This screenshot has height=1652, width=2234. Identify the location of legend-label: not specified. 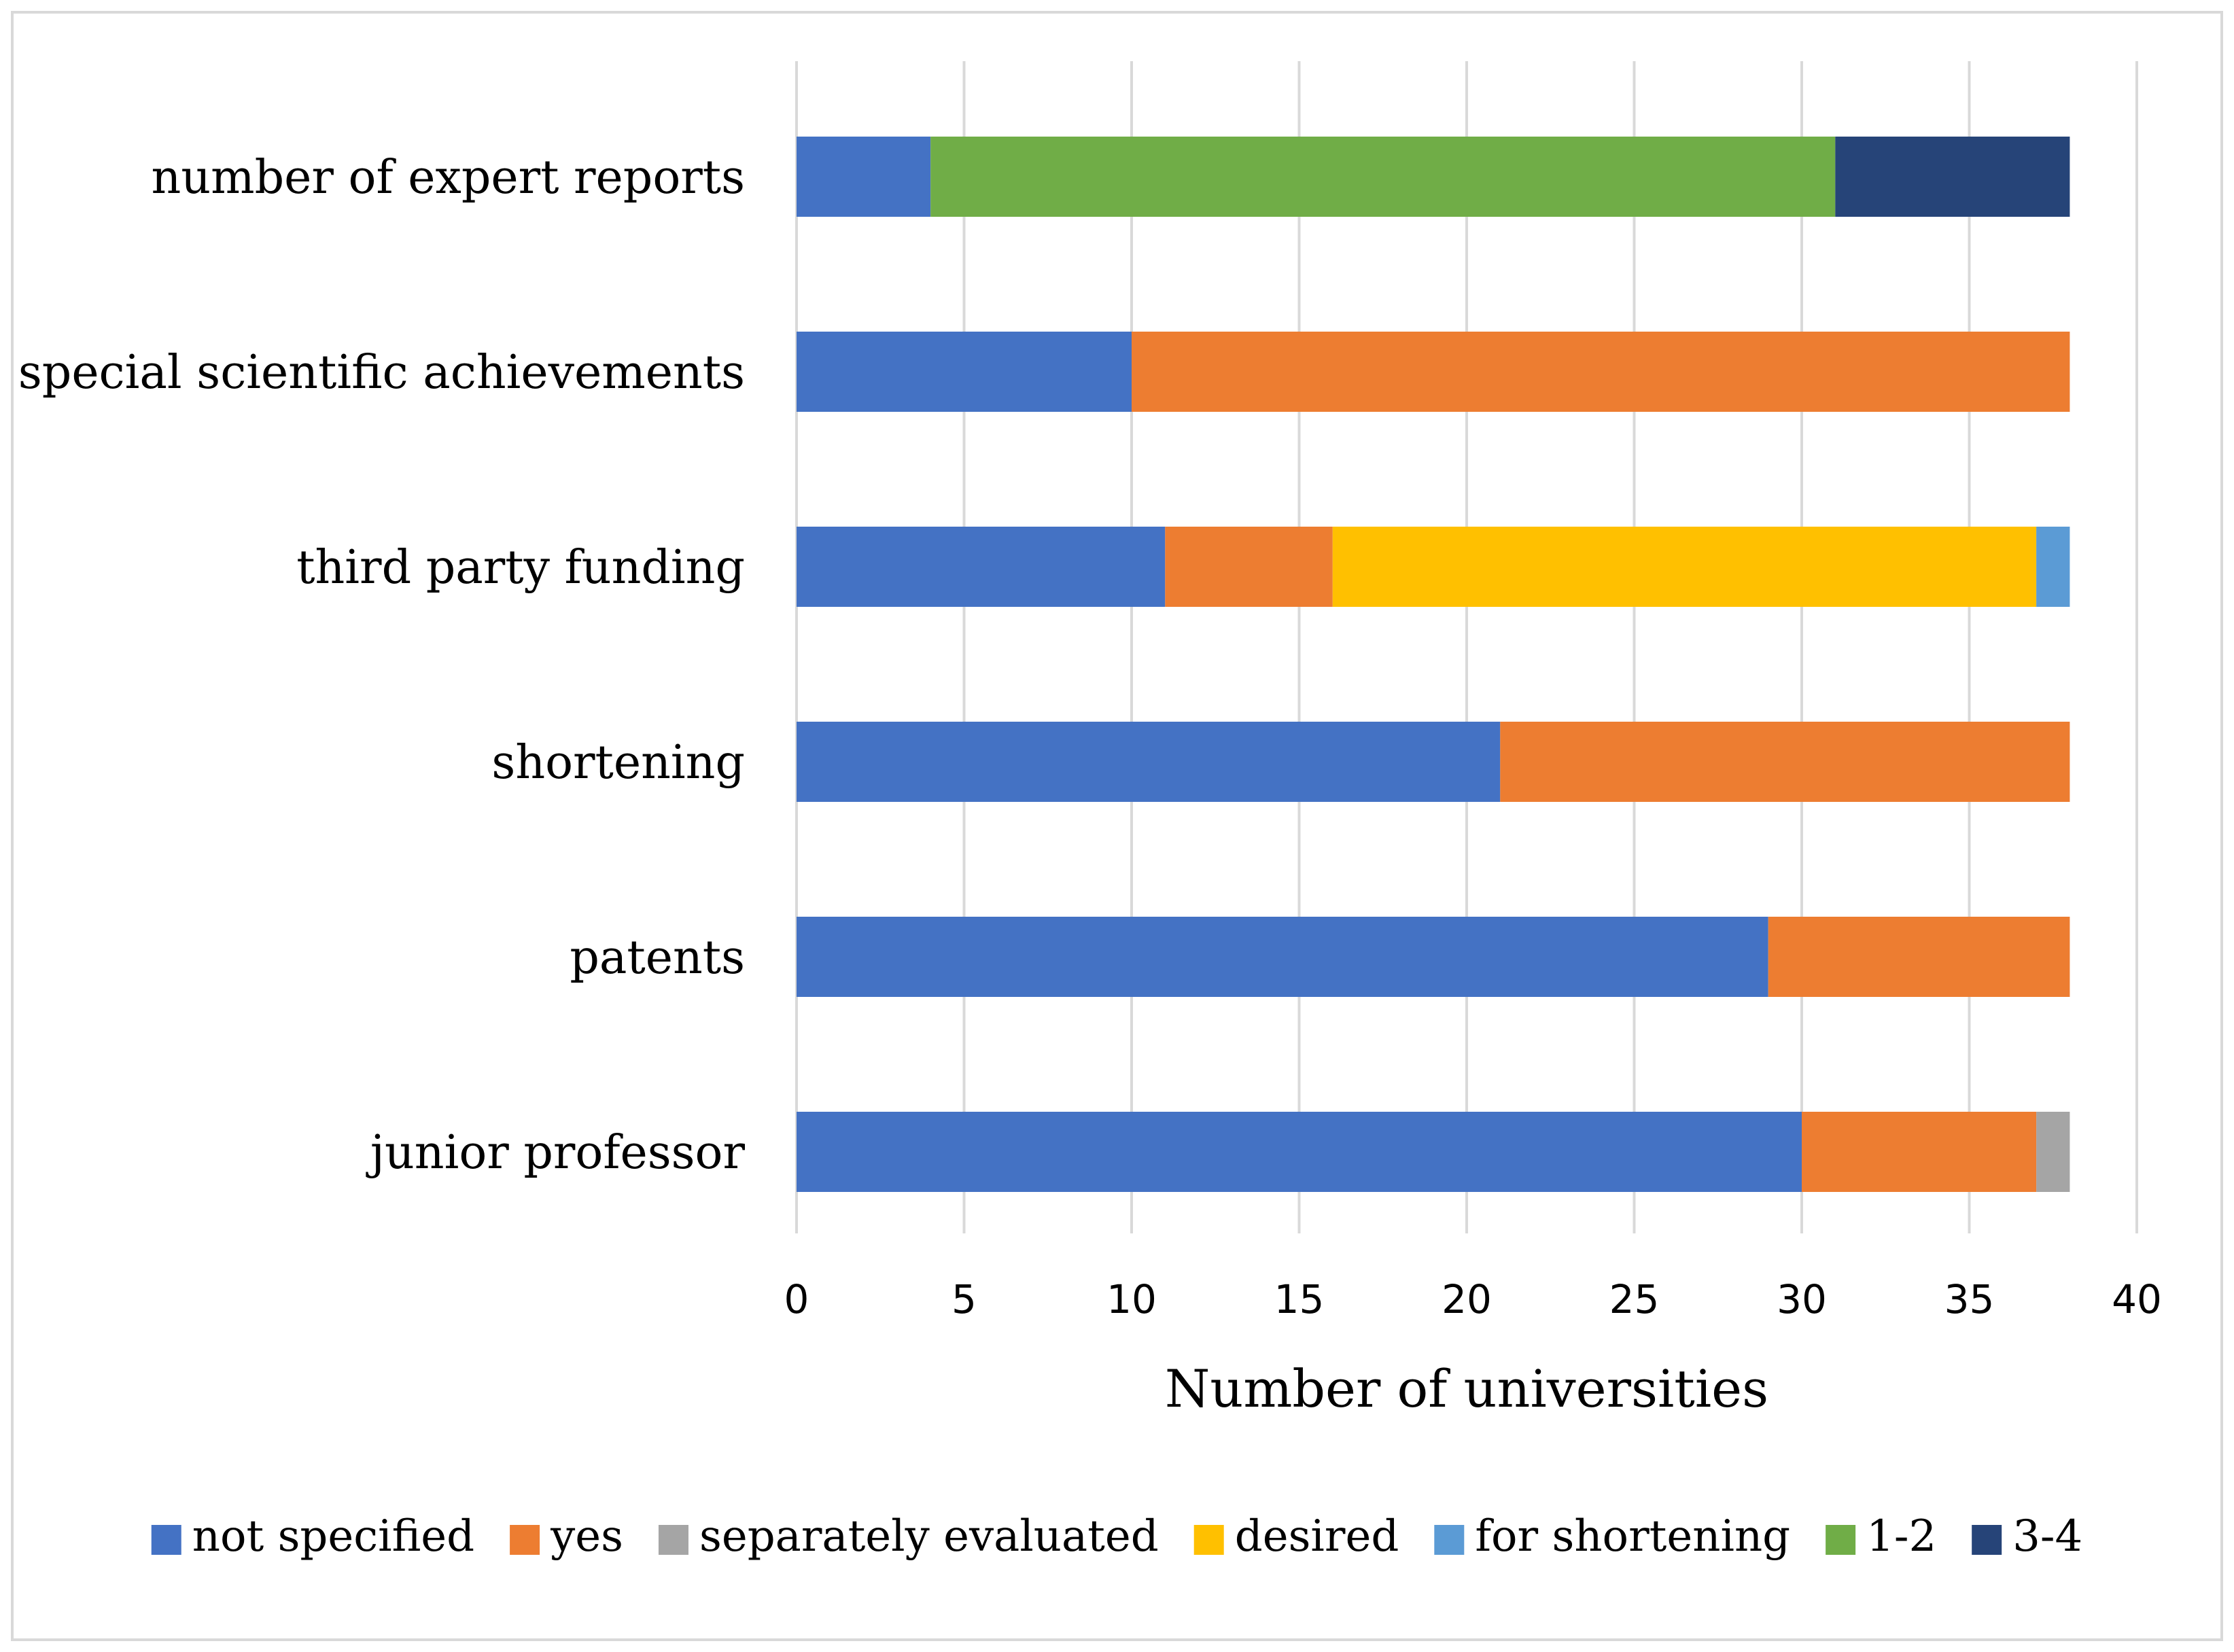
(333, 1536).